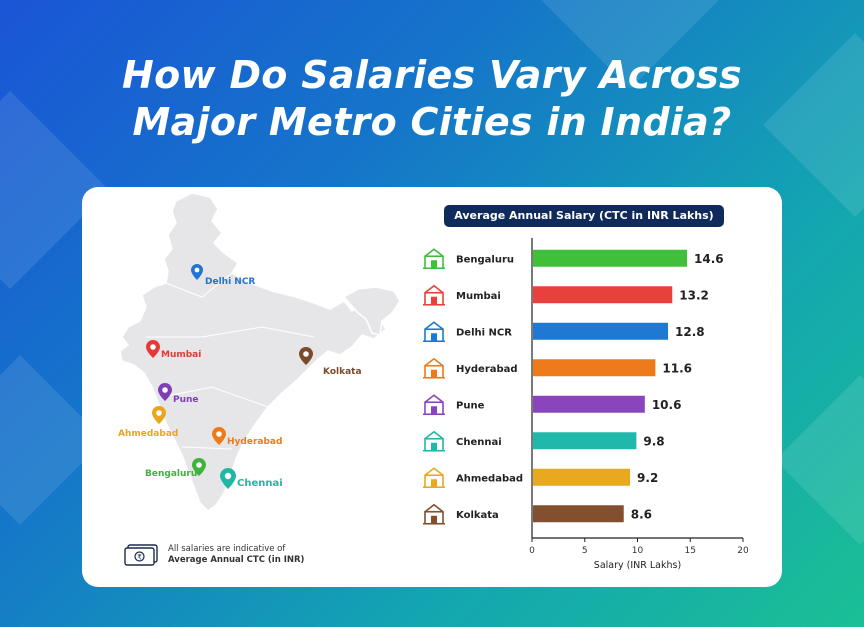  Describe the element at coordinates (432, 122) in the screenshot. I see `title-line-2: Major Metro Cities in India?` at that location.